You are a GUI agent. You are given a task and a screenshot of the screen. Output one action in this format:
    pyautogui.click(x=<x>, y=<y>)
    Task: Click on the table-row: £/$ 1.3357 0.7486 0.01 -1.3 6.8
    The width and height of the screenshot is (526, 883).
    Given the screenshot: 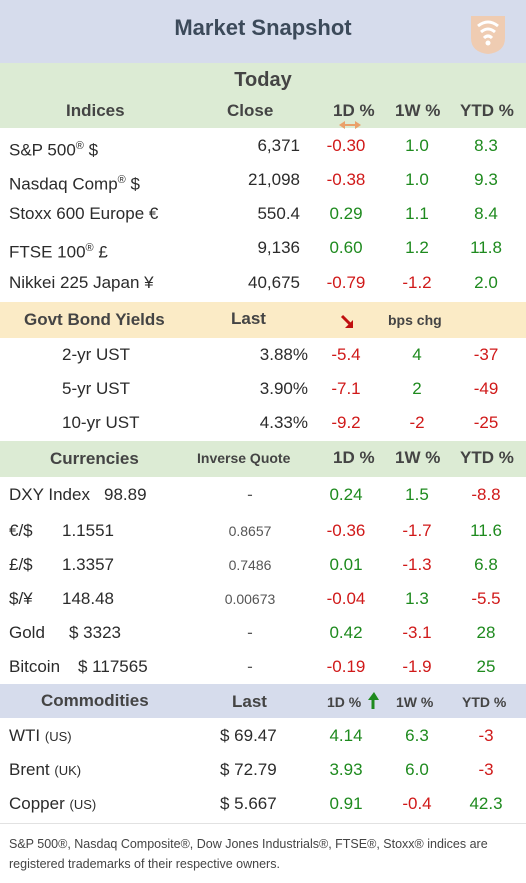 What is the action you would take?
    pyautogui.click(x=263, y=565)
    